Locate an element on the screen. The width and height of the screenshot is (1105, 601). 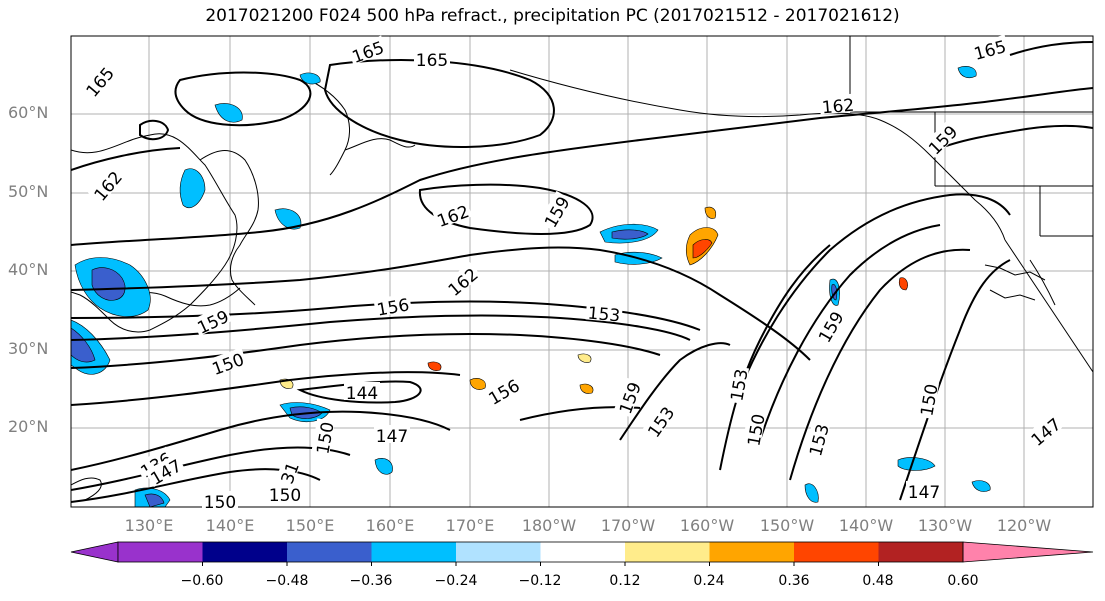
lat-label: 40°N is located at coordinates (28, 269).